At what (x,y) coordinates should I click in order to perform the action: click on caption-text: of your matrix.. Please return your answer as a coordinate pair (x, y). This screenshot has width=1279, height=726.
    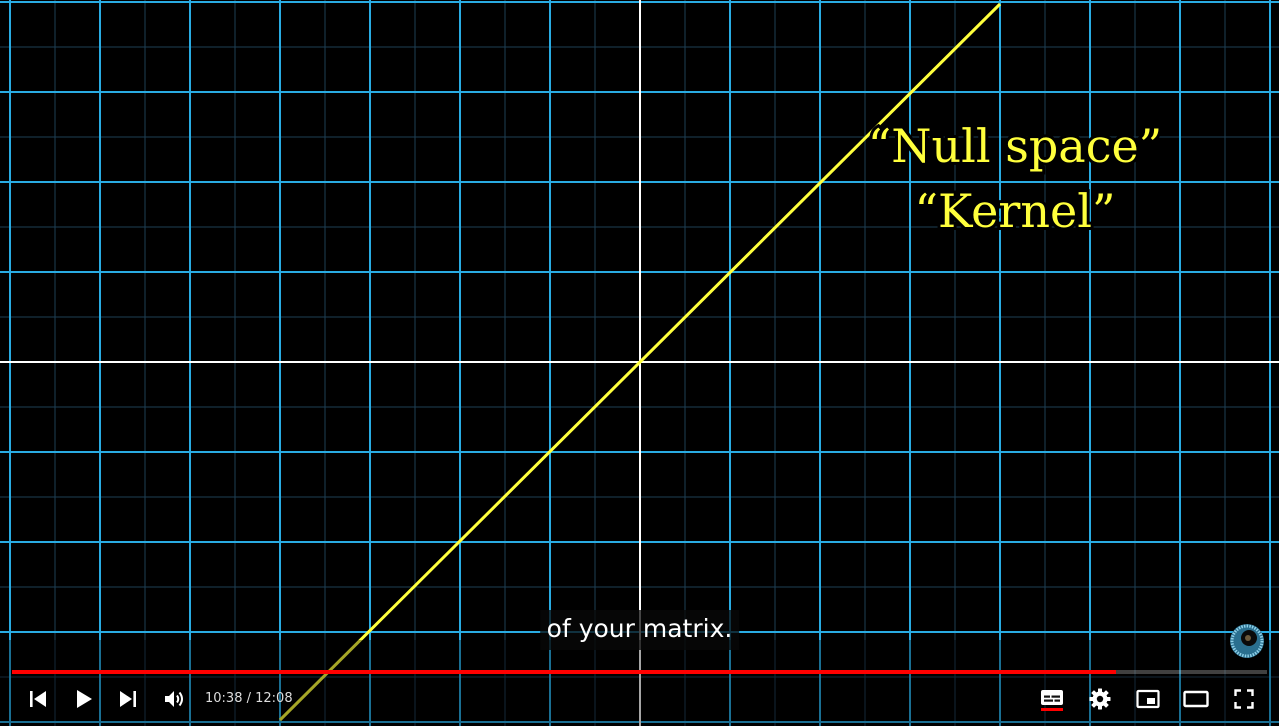
    Looking at the image, I should click on (639, 630).